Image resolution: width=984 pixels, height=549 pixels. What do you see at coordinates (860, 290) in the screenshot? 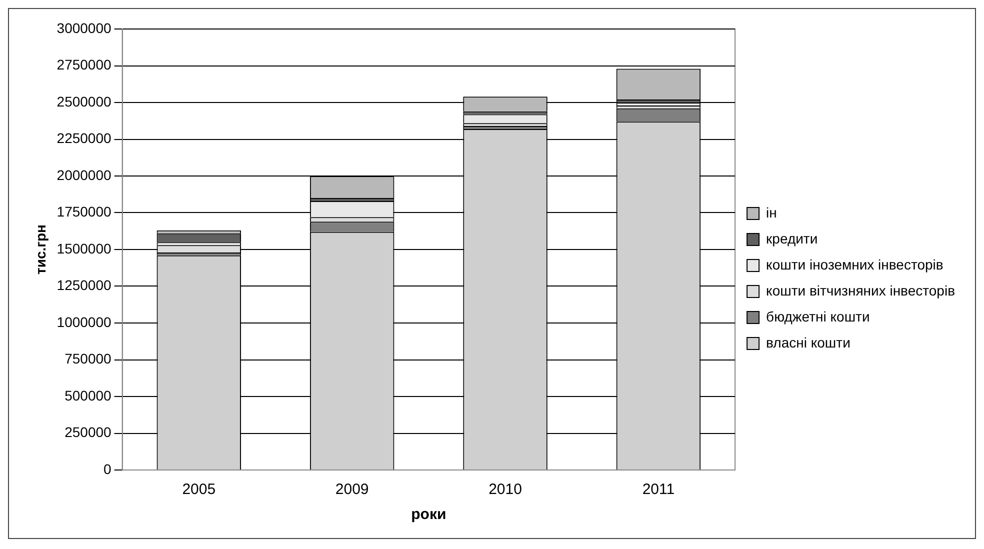
I see `legend-label: кошти вітчизняних інвесторів` at bounding box center [860, 290].